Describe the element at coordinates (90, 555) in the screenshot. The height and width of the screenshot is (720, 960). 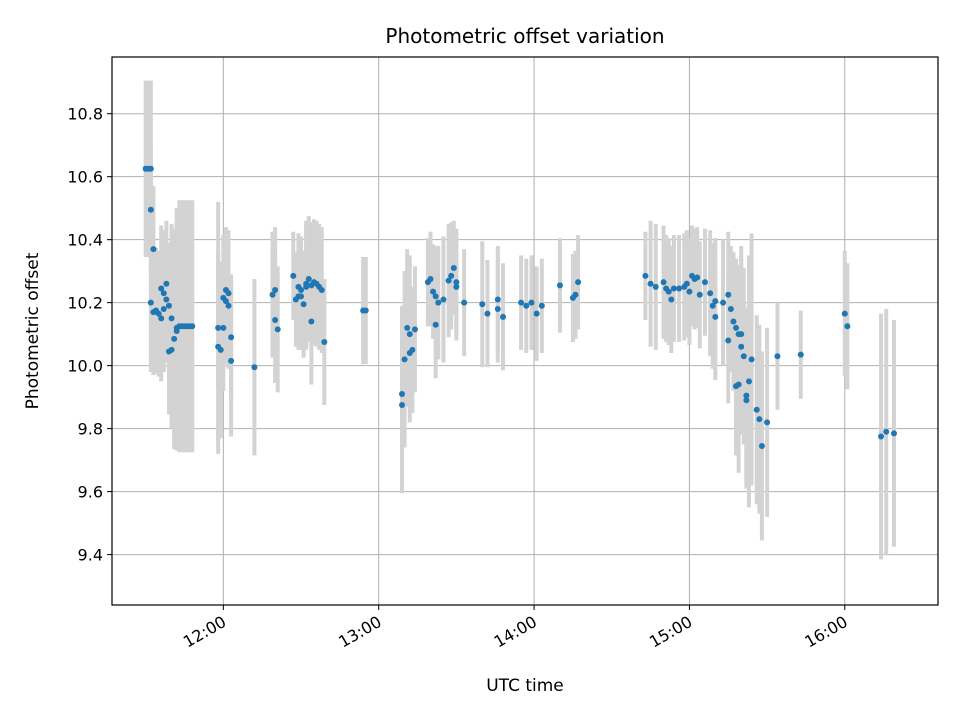
I see `y-tick-label: 9.4` at that location.